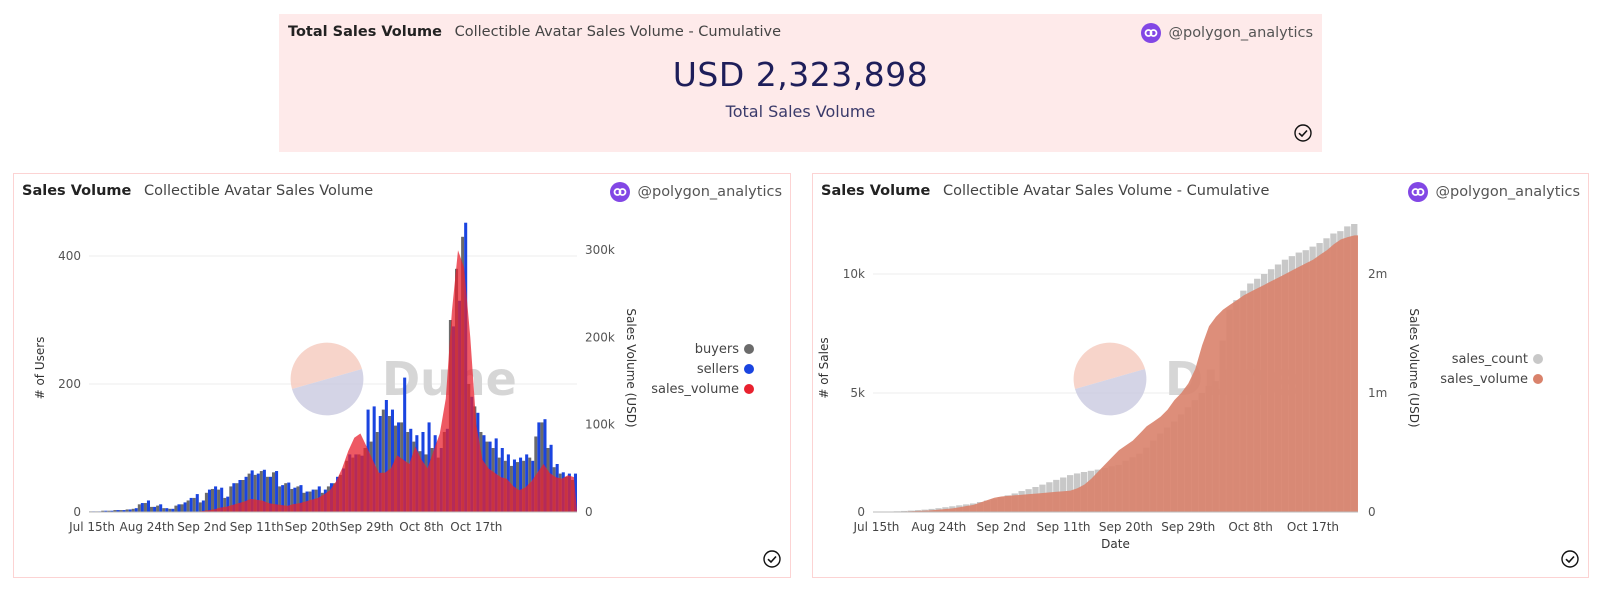  Describe the element at coordinates (876, 191) in the screenshot. I see `right-panel-title: Sales Volume` at that location.